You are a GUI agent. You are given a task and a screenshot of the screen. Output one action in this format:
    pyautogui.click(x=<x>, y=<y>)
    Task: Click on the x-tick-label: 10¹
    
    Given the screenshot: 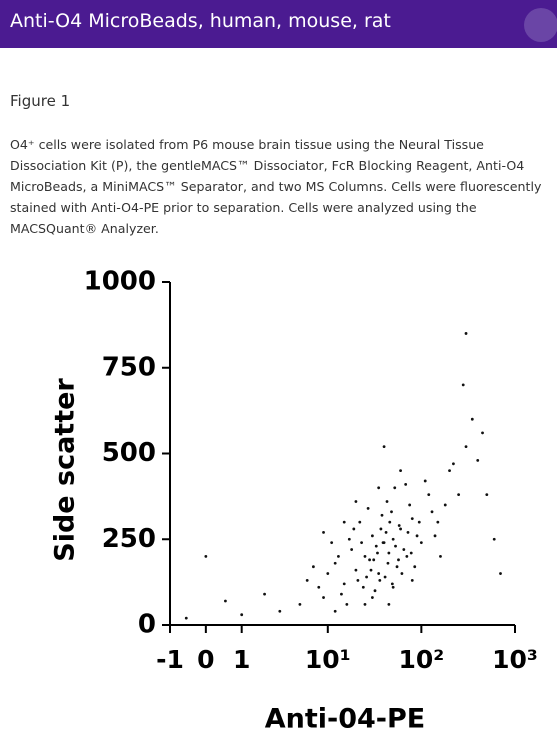 What is the action you would take?
    pyautogui.click(x=328, y=659)
    